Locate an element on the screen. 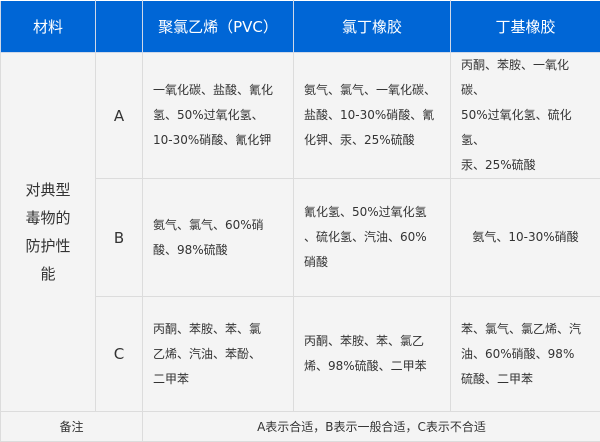 This screenshot has width=600, height=442. footer-row: 备注 A表示合适，B表示一般合适，C表示不合适 is located at coordinates (300, 427).